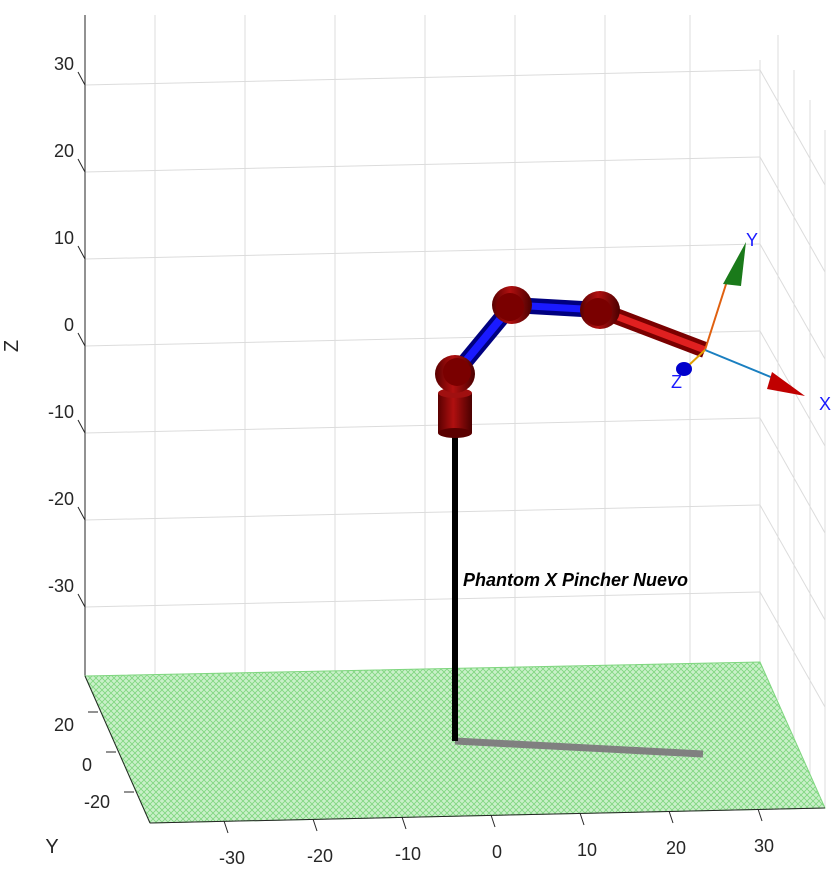 This screenshot has width=836, height=872. I want to click on z-tick-label: -30, so click(61, 586).